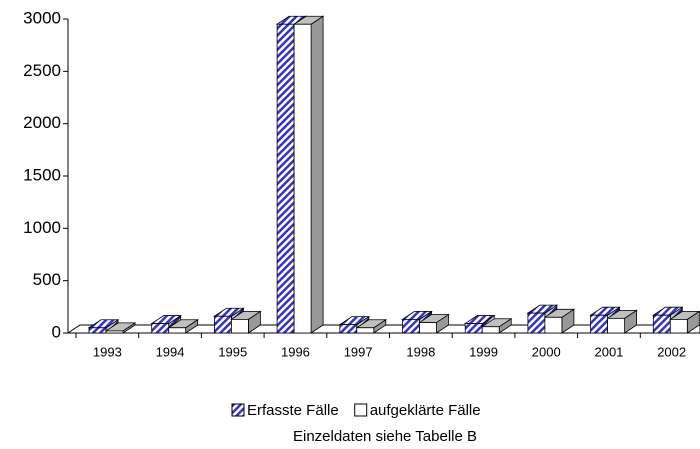  Describe the element at coordinates (293, 410) in the screenshot. I see `legend-label: Erfasste Fälle` at that location.